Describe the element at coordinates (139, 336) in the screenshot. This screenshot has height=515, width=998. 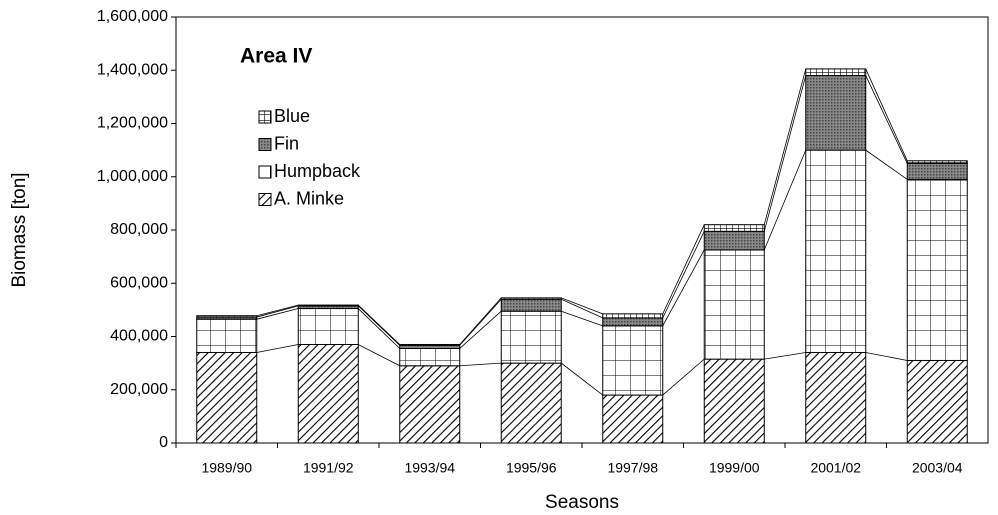
I see `y-tick-label: 400,000` at that location.